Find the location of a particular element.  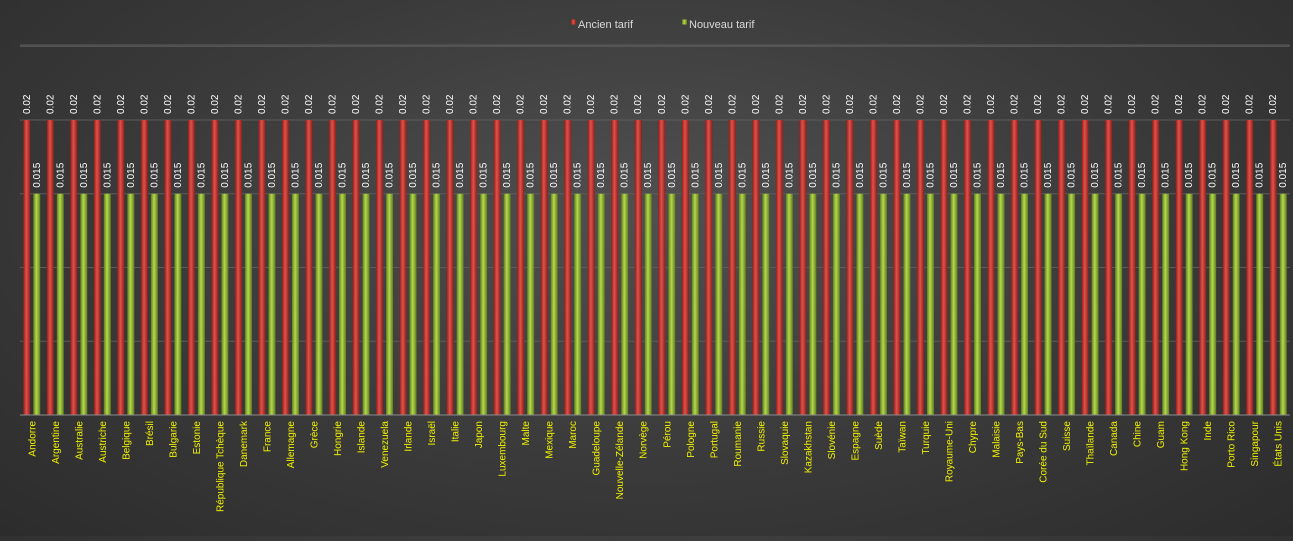

category-label: États Unis is located at coordinates (1278, 444).